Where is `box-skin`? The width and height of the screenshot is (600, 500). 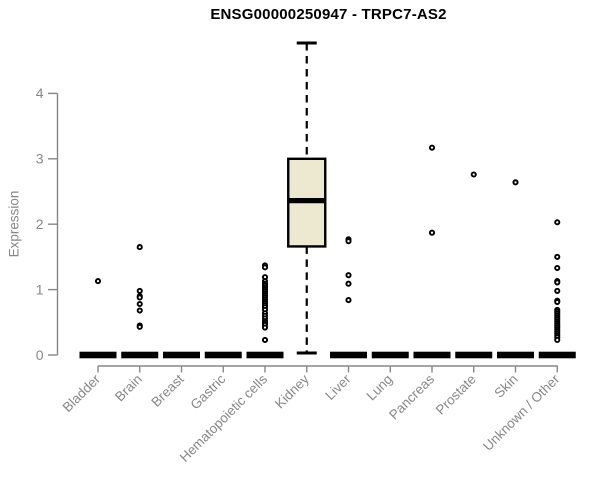
box-skin is located at coordinates (515, 269).